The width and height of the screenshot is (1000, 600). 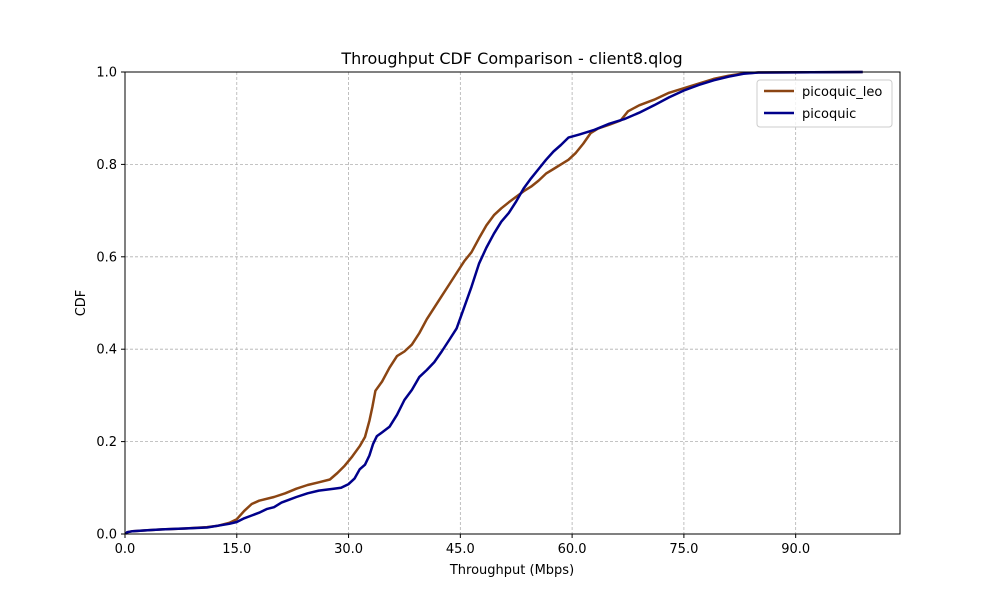 I want to click on y-tick-label: 1.0, so click(x=106, y=73).